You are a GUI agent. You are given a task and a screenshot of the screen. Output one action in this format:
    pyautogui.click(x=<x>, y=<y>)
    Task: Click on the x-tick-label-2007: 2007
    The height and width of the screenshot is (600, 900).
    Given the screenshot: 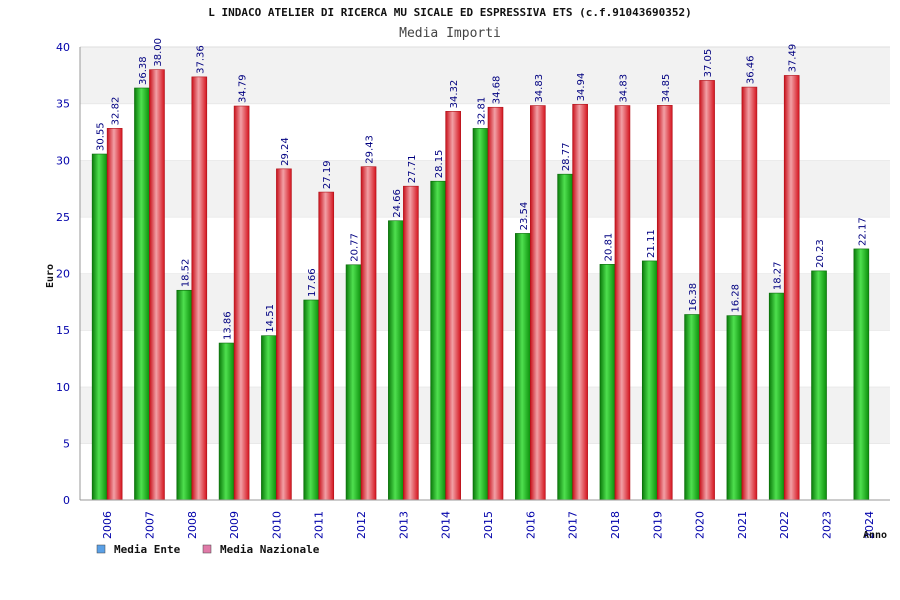 What is the action you would take?
    pyautogui.click(x=149, y=525)
    